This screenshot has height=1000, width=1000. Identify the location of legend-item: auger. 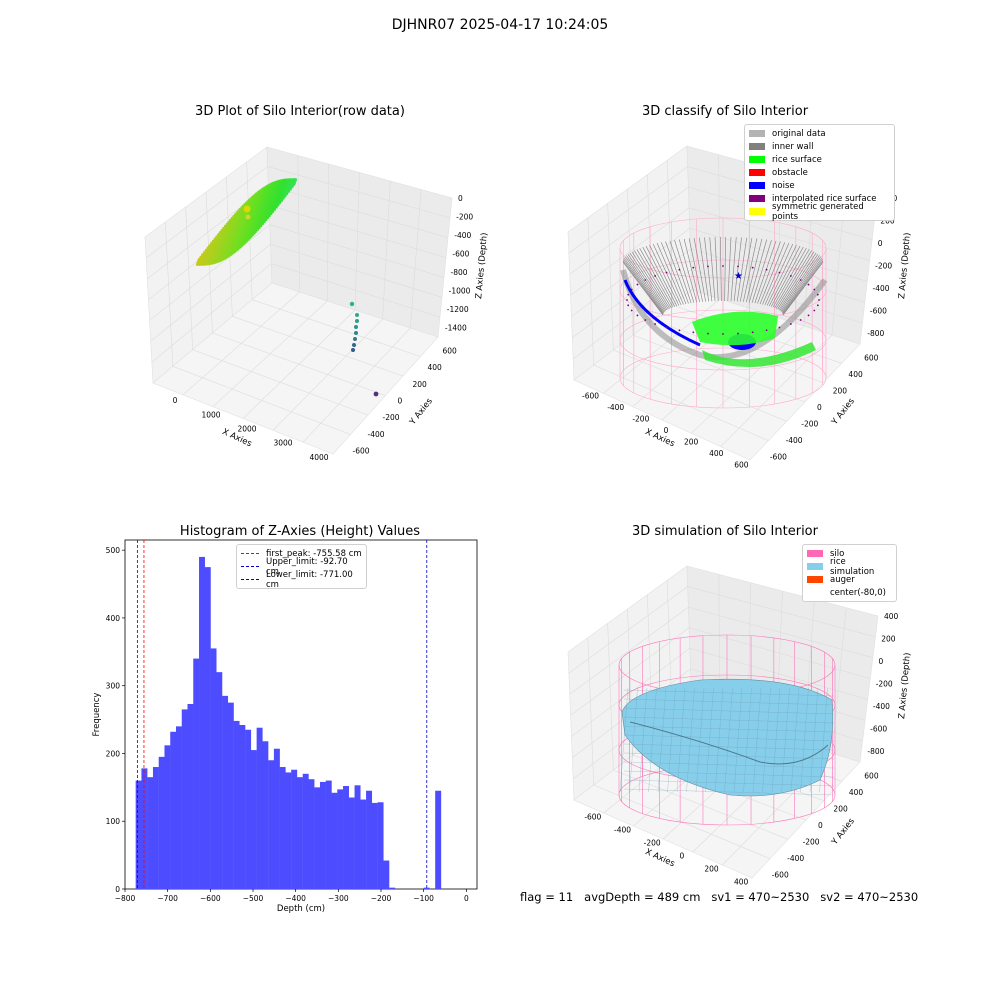
(849, 579).